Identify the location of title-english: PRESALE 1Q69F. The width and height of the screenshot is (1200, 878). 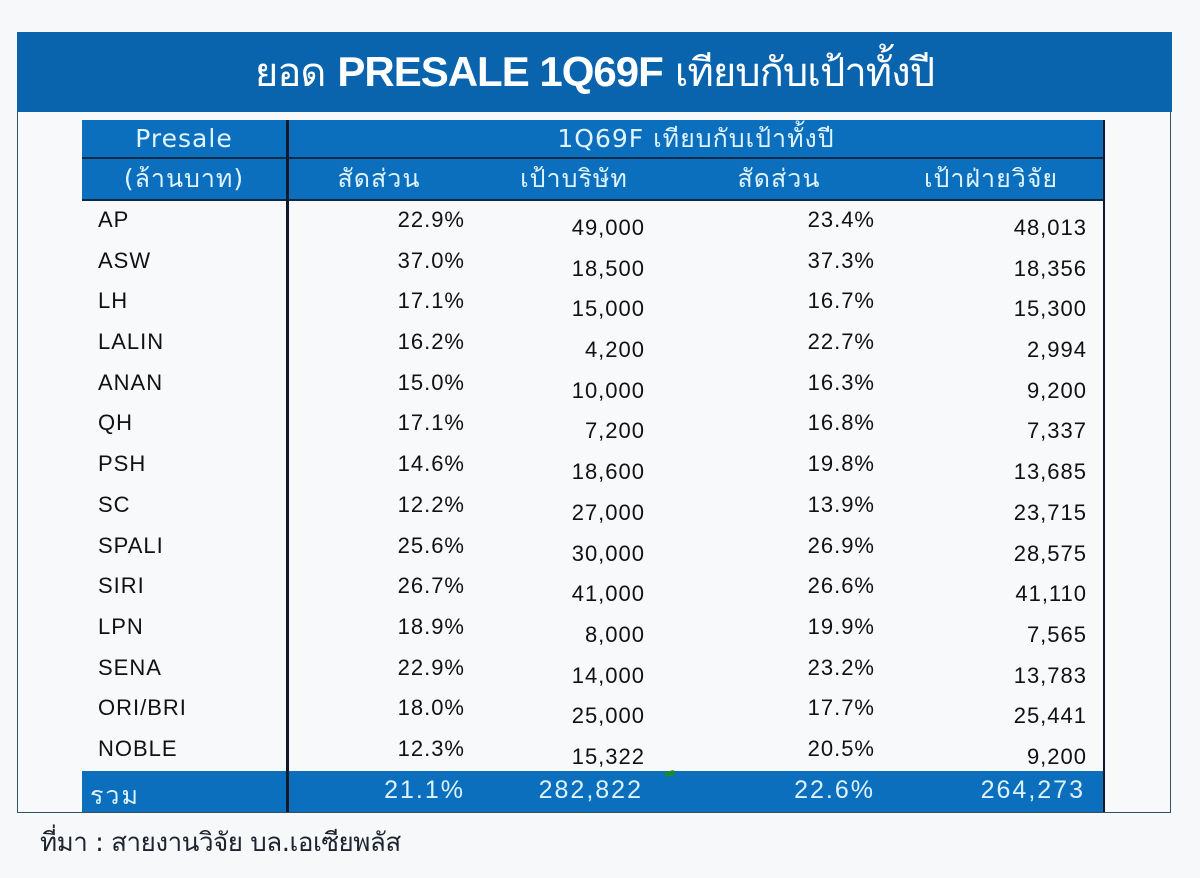
(500, 71).